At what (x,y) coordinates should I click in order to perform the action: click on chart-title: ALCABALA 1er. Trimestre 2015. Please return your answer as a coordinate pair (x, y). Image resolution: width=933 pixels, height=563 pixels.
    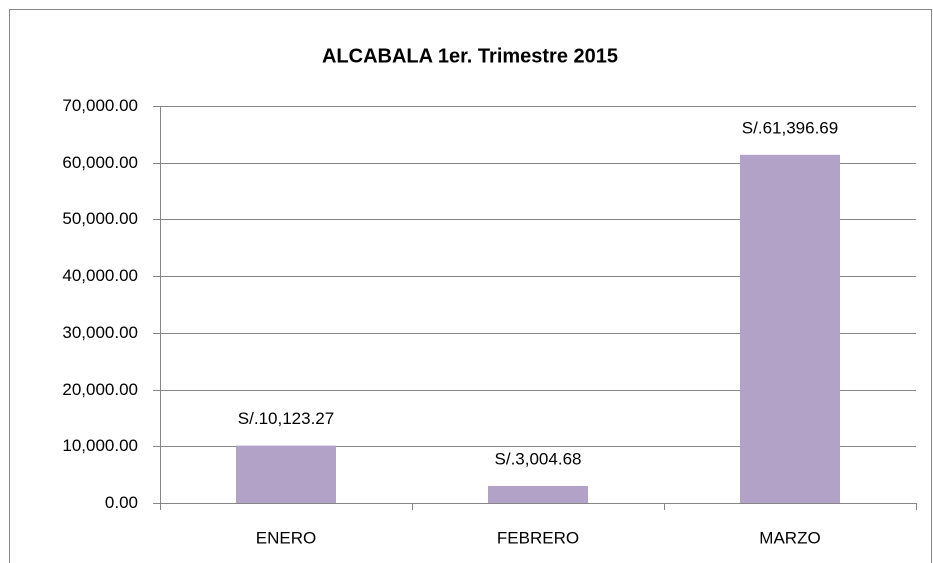
    Looking at the image, I should click on (470, 56).